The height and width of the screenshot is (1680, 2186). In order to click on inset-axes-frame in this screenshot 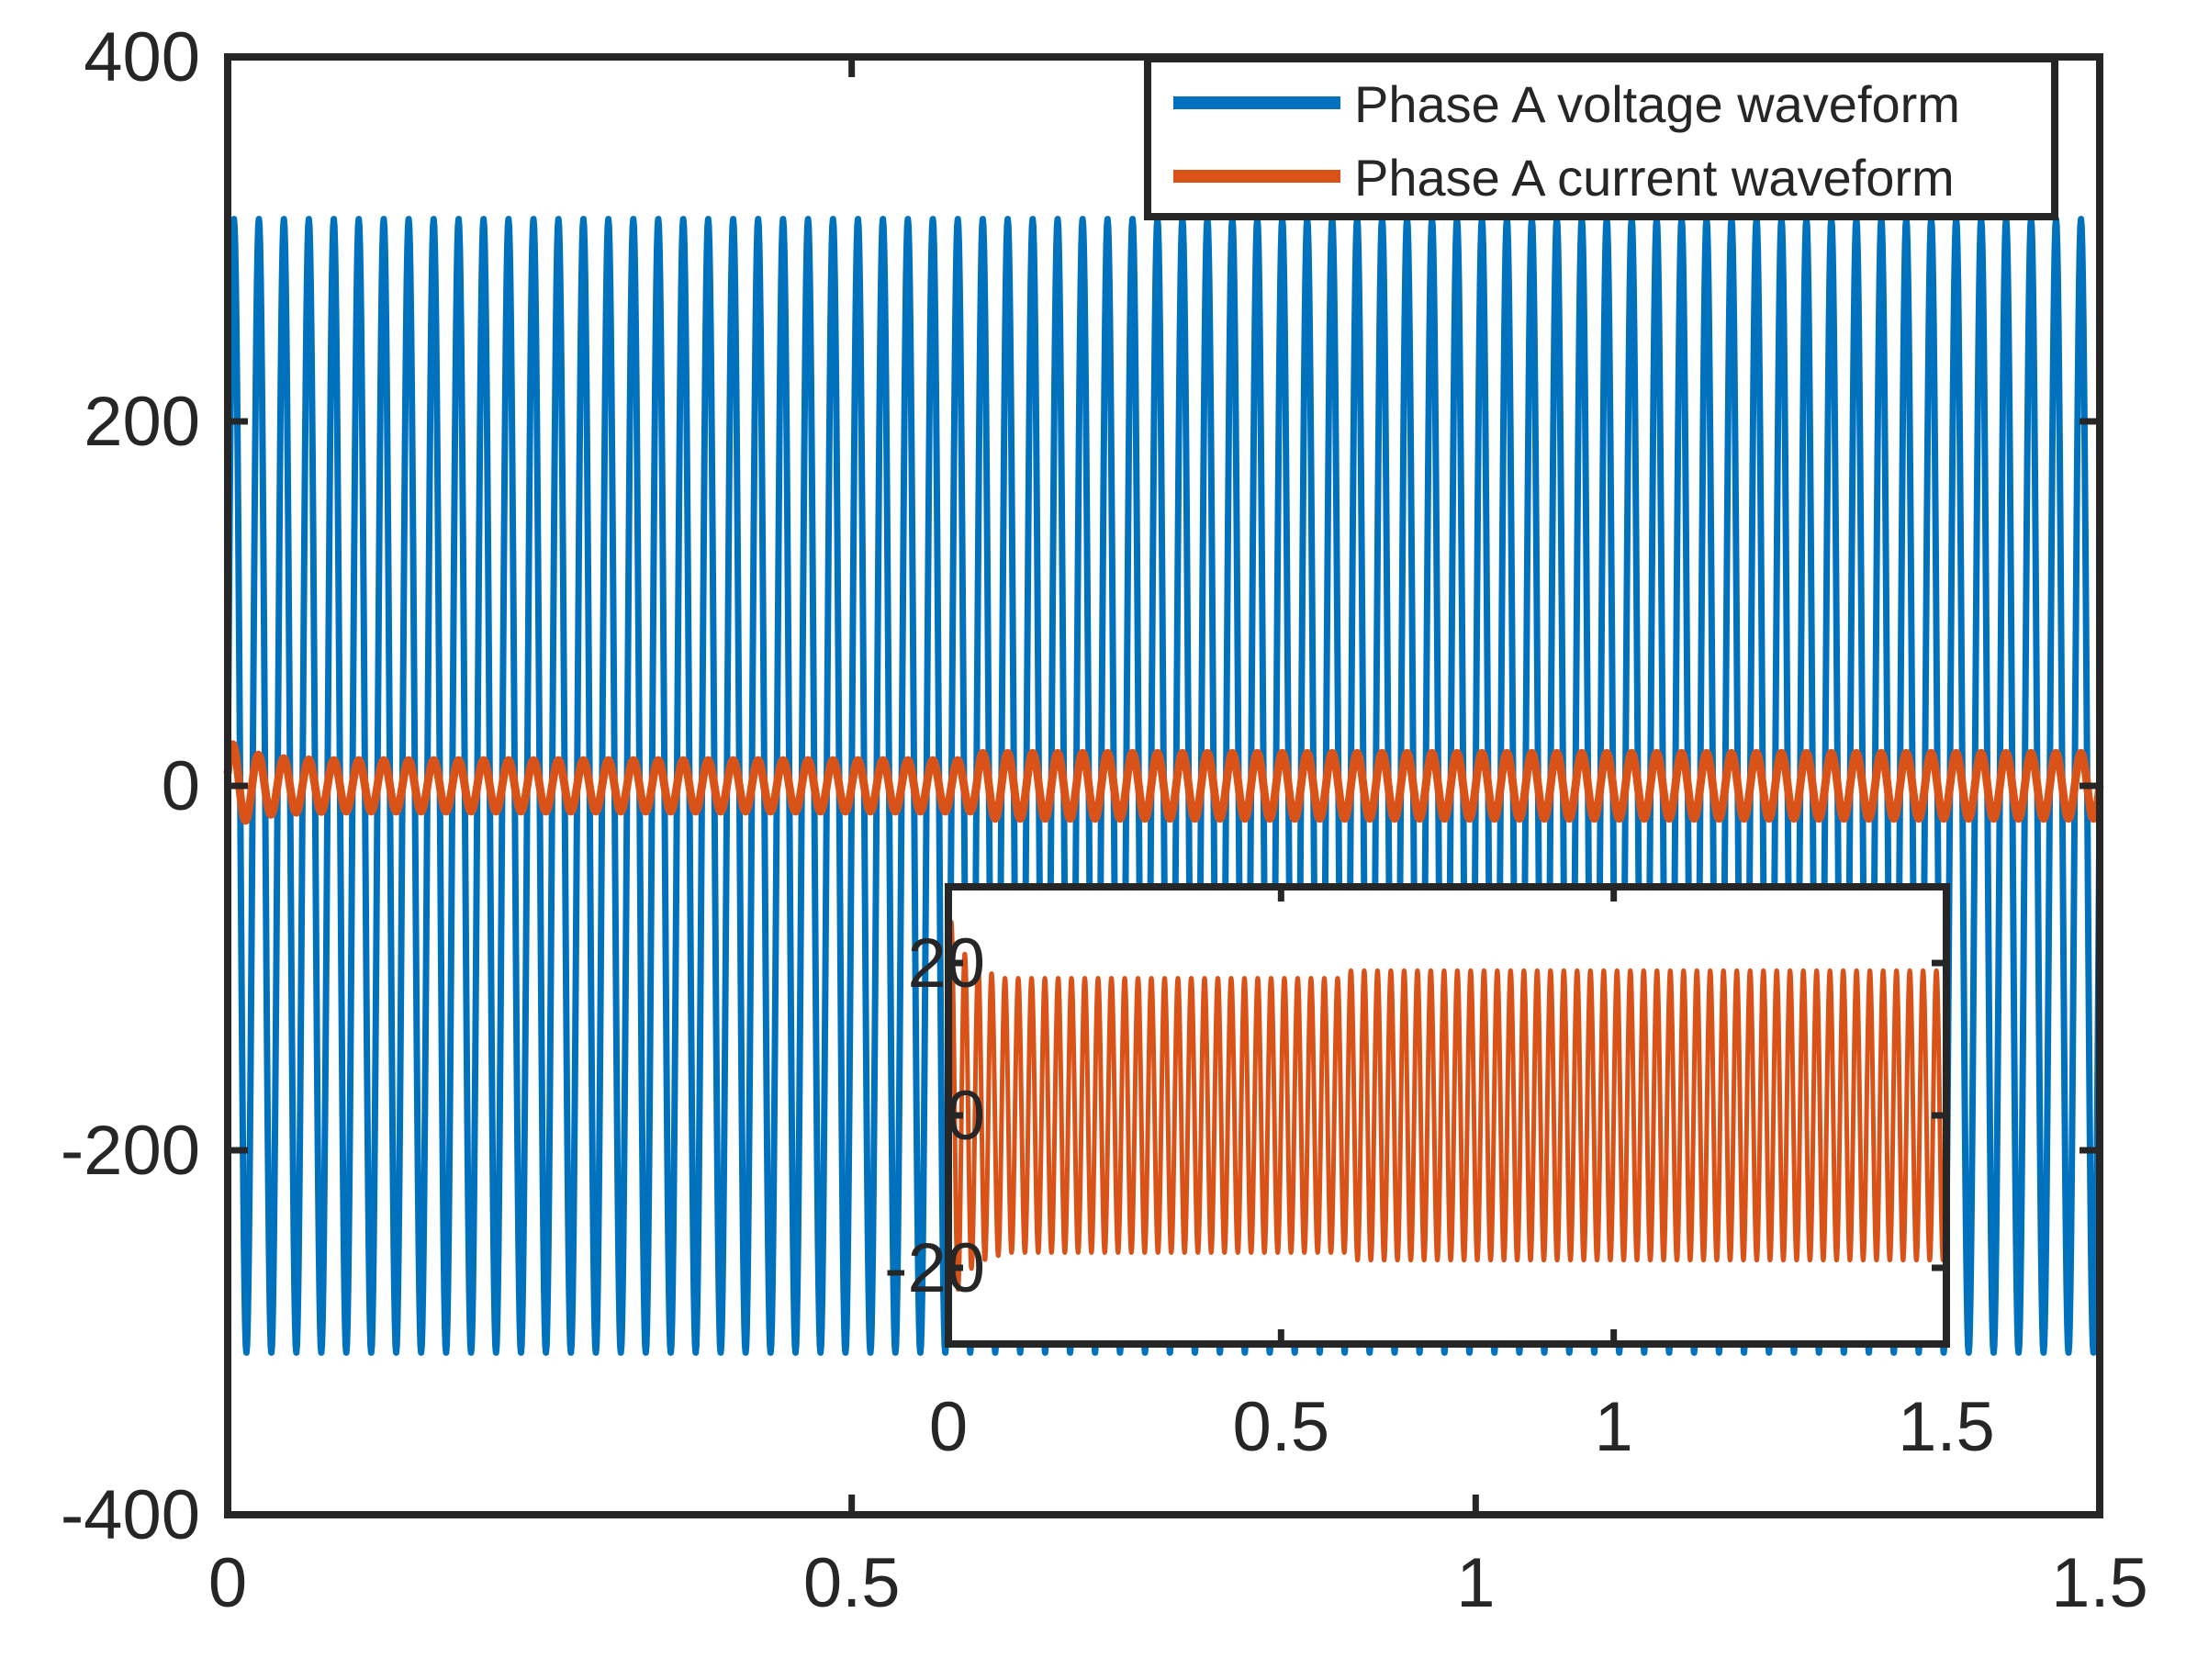, I will do `click(1447, 1115)`.